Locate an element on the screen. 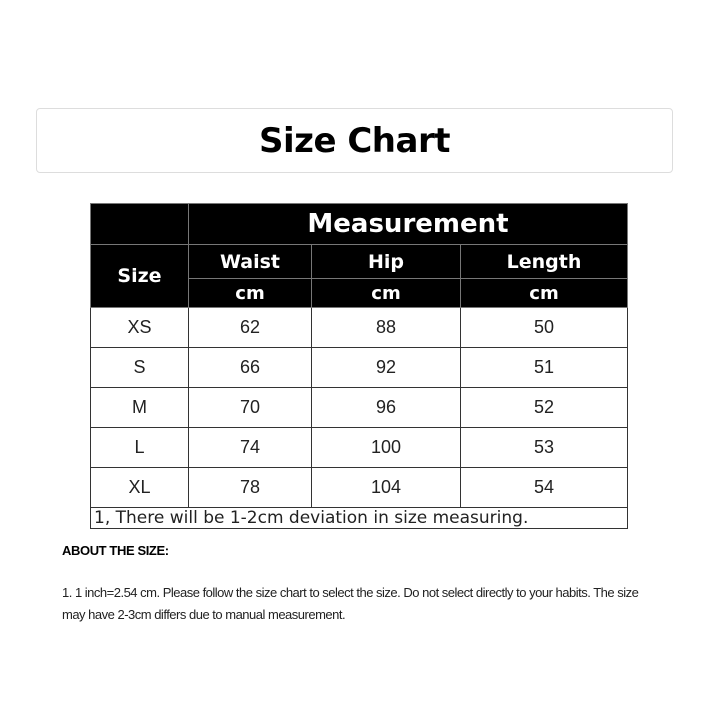  column-header: Hip is located at coordinates (386, 261).